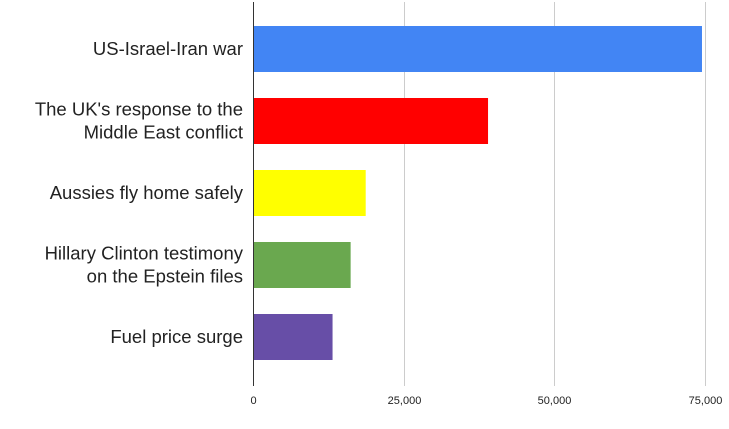 The image size is (729, 429). Describe the element at coordinates (163, 132) in the screenshot. I see `category-label: Middle East conflict` at that location.